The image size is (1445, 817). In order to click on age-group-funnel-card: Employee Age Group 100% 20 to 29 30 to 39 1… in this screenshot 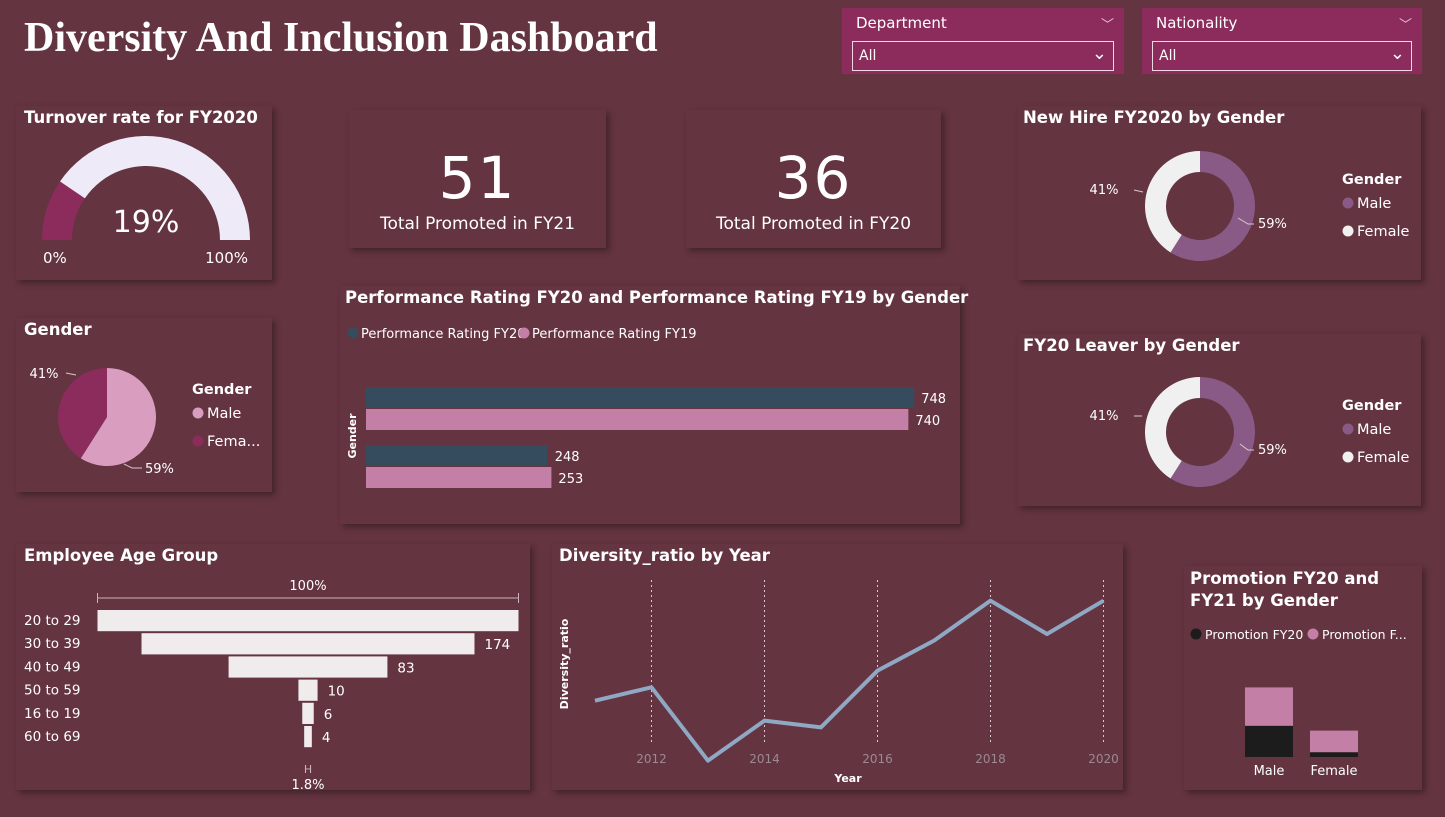, I will do `click(273, 667)`.